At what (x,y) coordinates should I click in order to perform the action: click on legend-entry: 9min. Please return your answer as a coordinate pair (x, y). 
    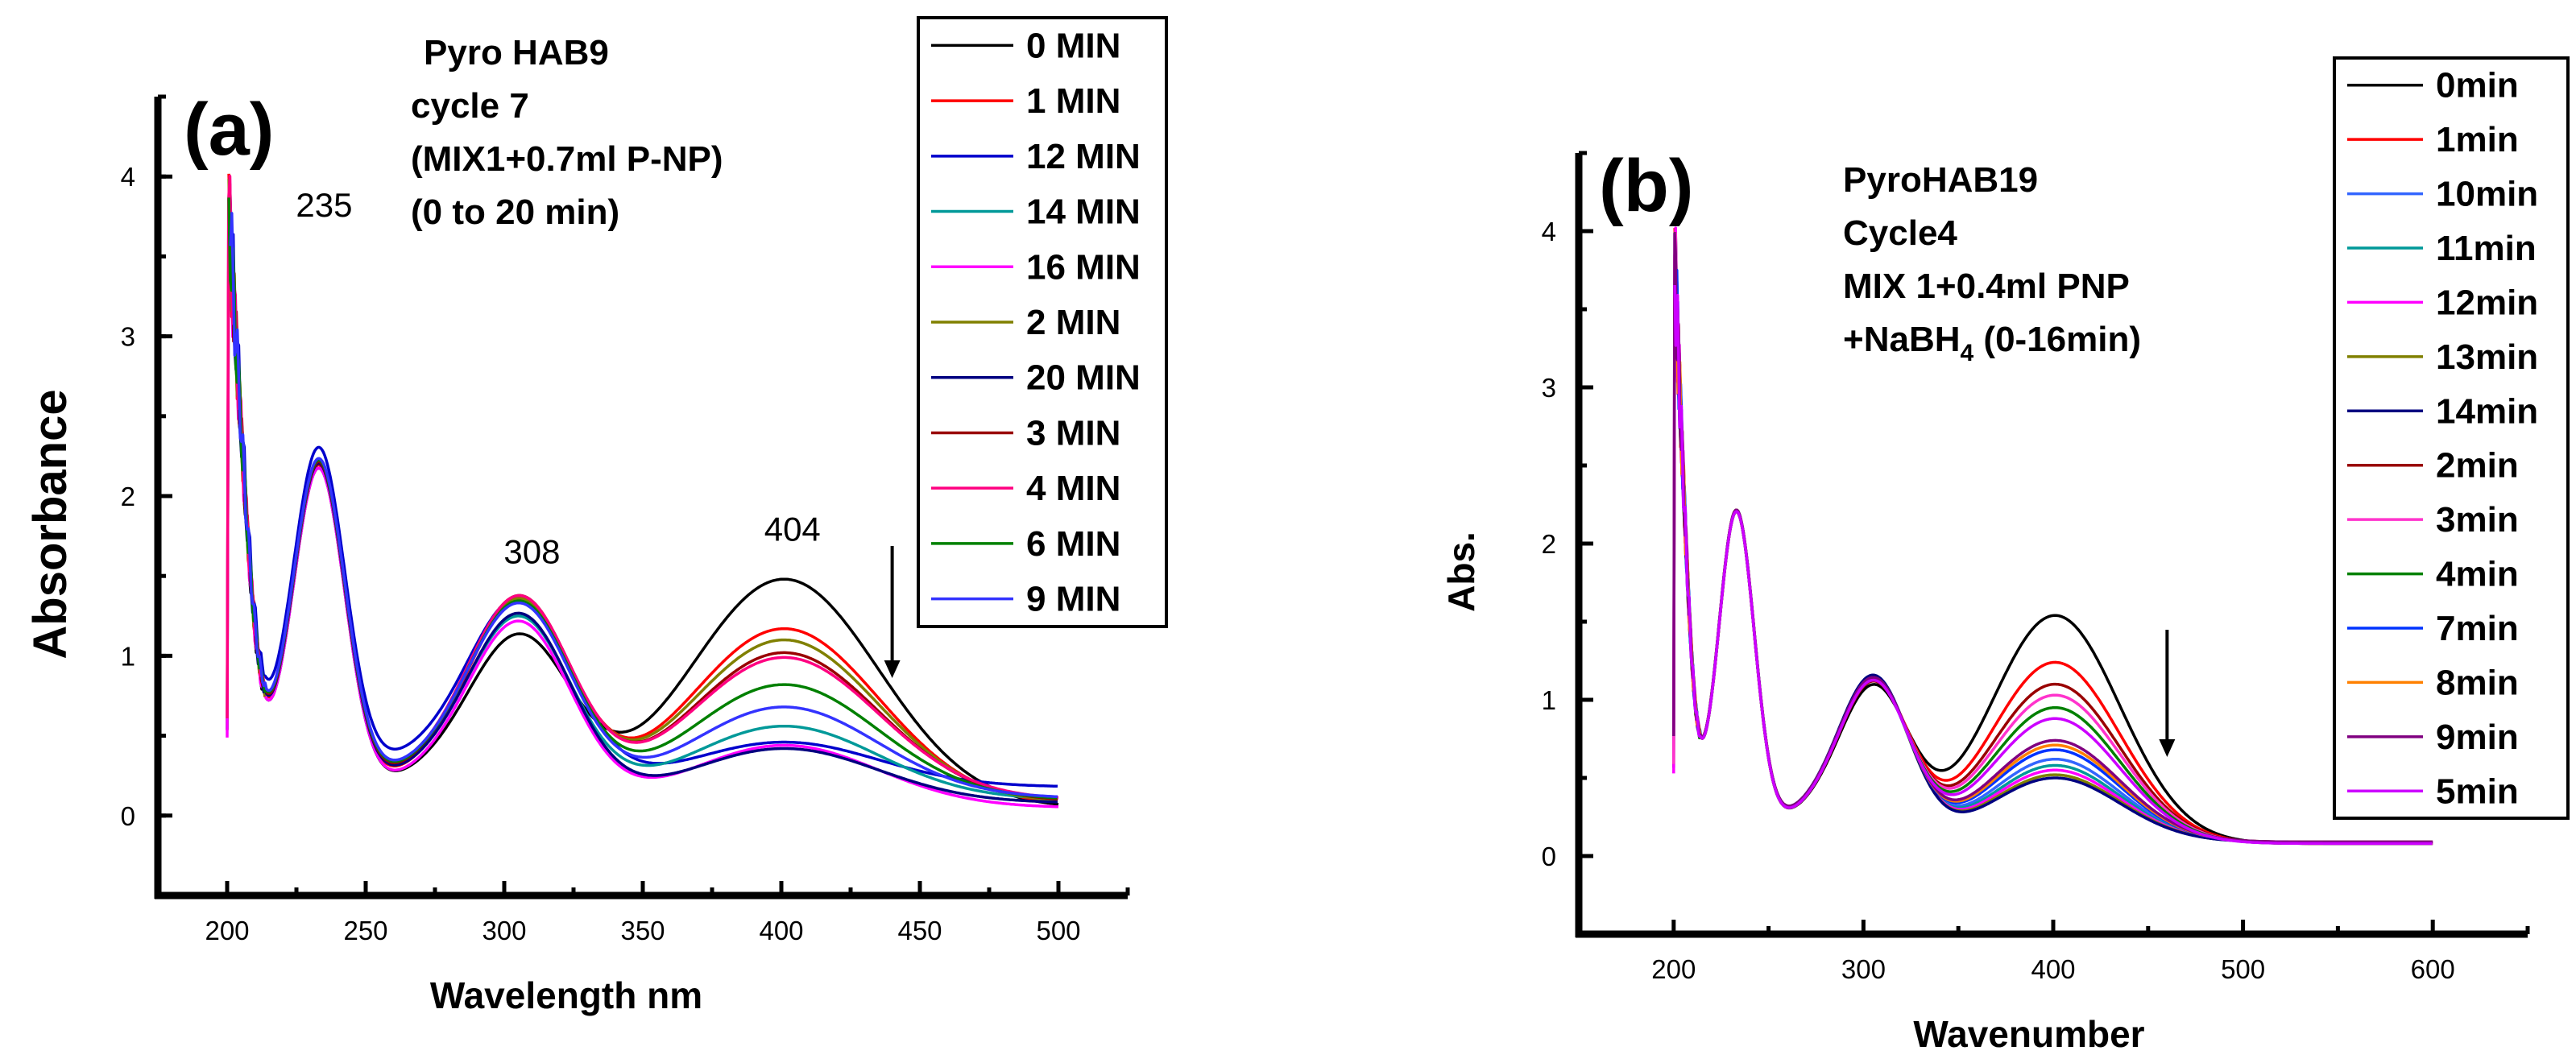
    Looking at the image, I should click on (2477, 737).